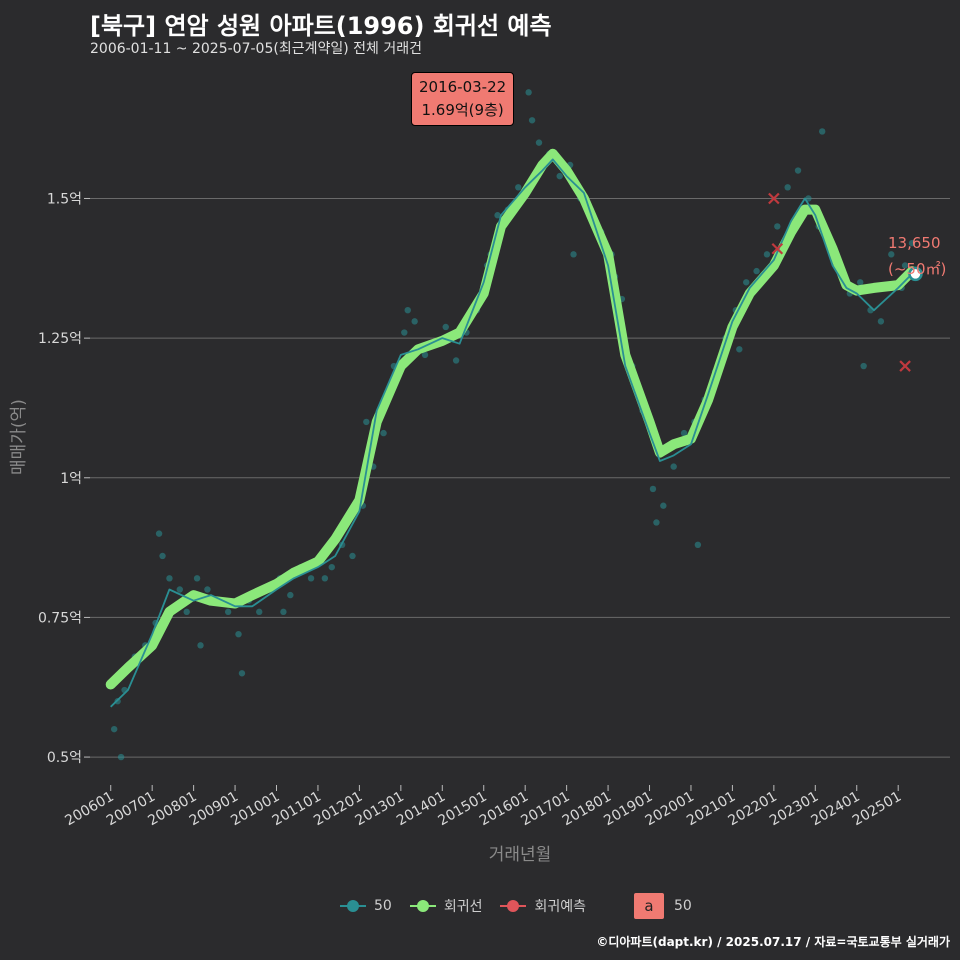 This screenshot has width=960, height=960. What do you see at coordinates (520, 855) in the screenshot?
I see `x-axis-title: 거래년월` at bounding box center [520, 855].